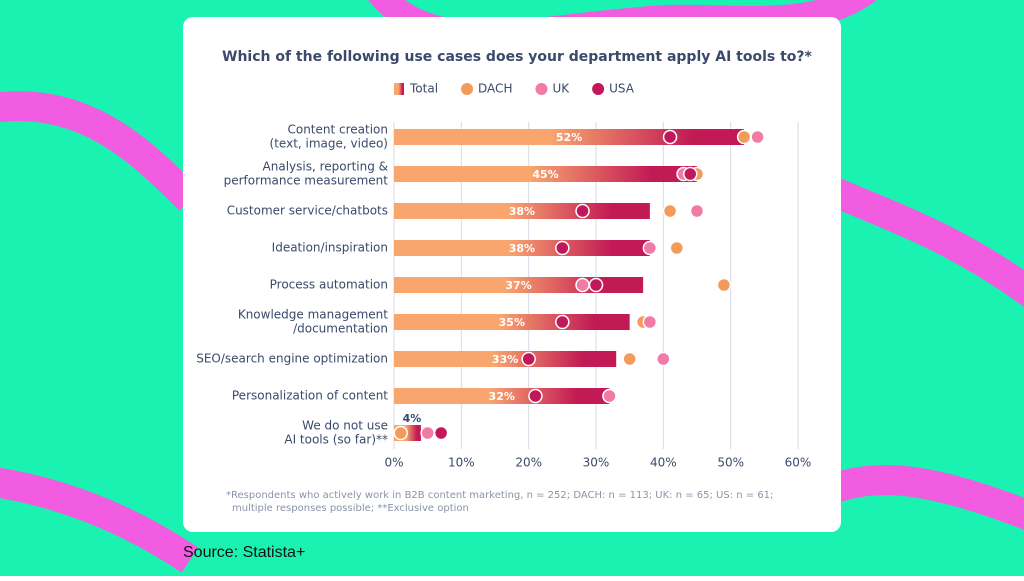 Image resolution: width=1024 pixels, height=581 pixels. What do you see at coordinates (310, 396) in the screenshot?
I see `y-tick-label: Personalization of content` at bounding box center [310, 396].